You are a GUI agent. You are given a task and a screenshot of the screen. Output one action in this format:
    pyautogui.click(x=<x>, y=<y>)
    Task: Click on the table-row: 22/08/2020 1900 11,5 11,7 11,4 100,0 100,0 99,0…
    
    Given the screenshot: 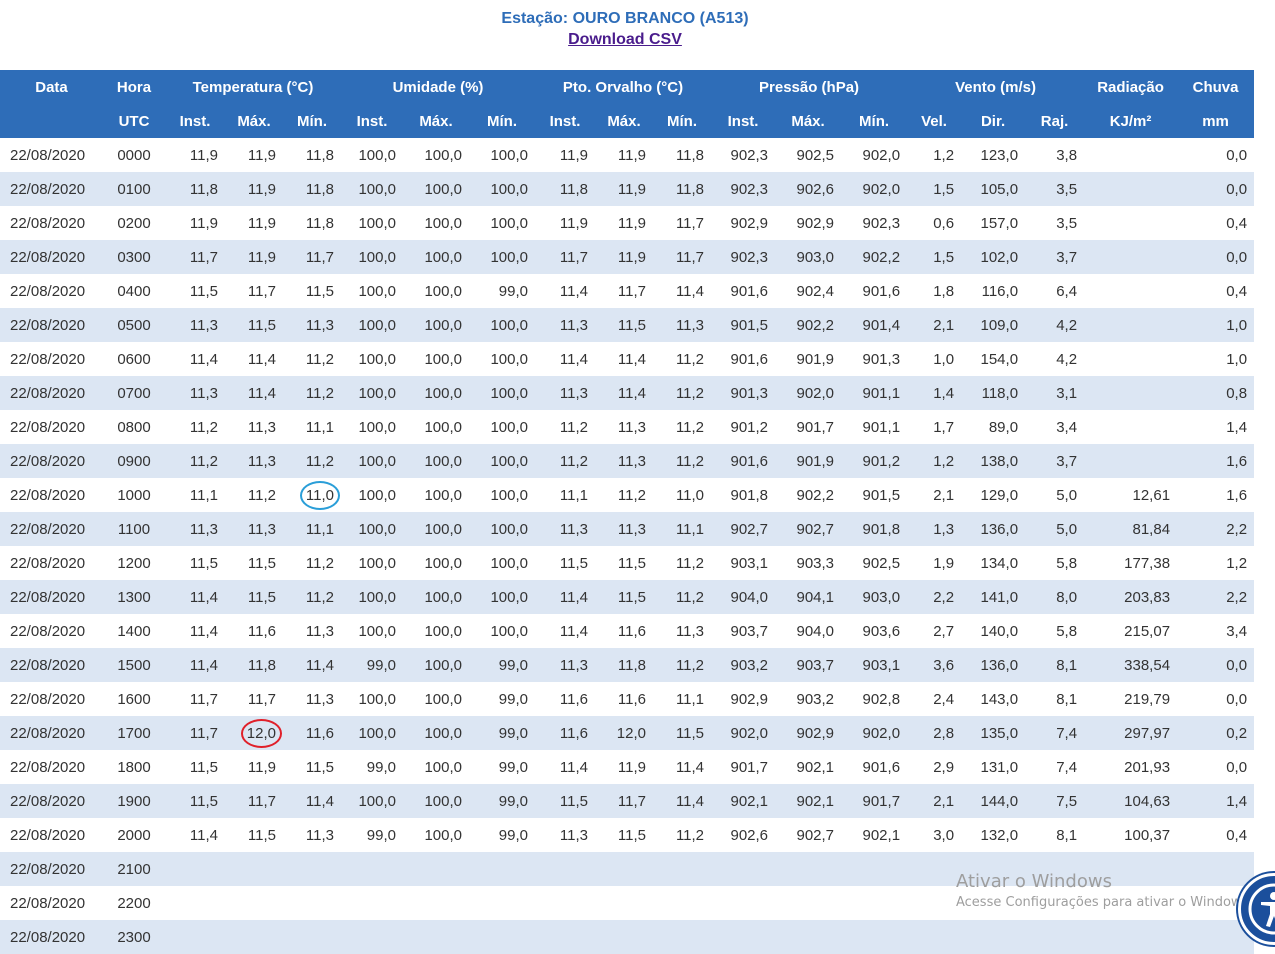 What is the action you would take?
    pyautogui.click(x=627, y=801)
    